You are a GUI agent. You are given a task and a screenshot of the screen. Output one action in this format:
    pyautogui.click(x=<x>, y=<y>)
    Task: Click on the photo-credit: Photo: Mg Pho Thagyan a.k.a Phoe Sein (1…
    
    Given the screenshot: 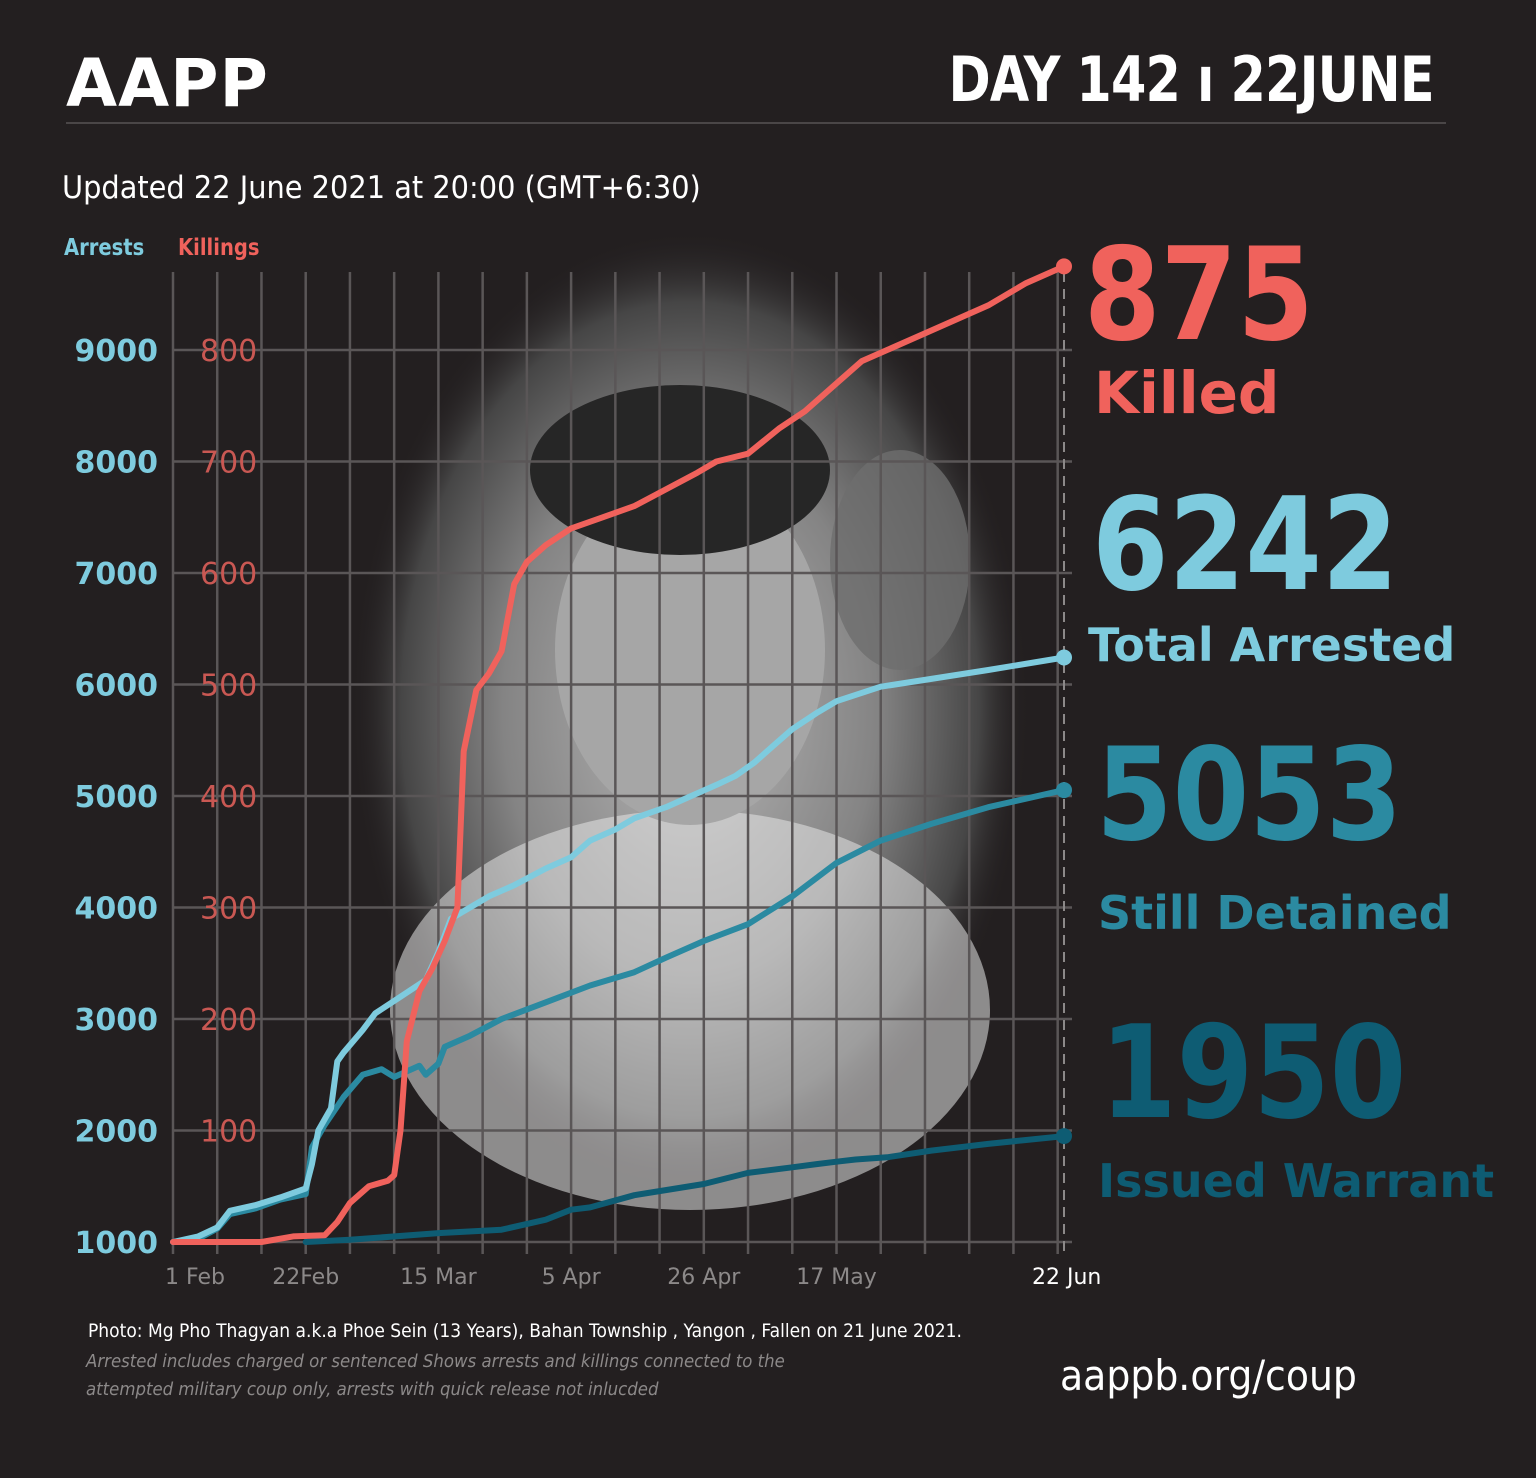 What is the action you would take?
    pyautogui.click(x=525, y=1331)
    